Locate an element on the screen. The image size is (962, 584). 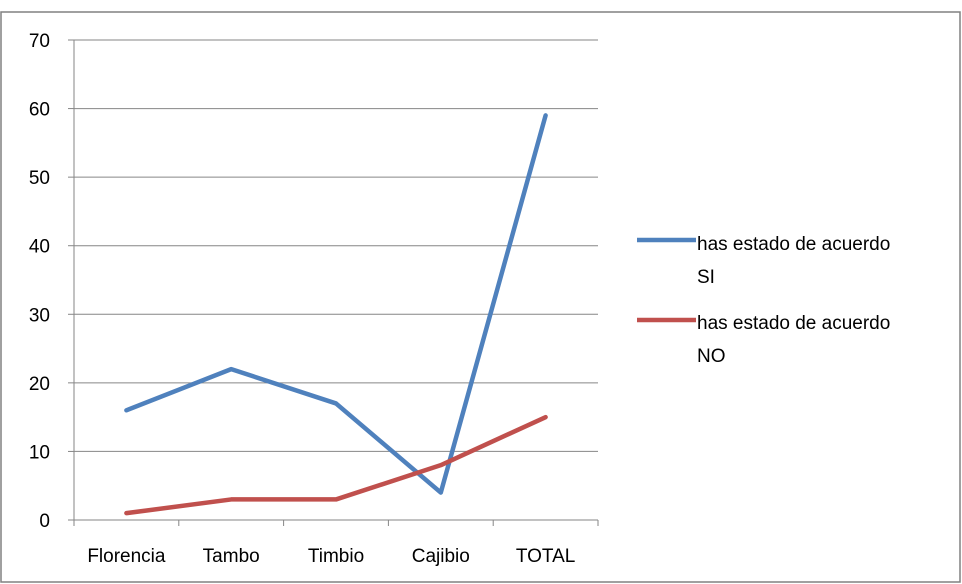
x-tick-label: Cajibio is located at coordinates (441, 556).